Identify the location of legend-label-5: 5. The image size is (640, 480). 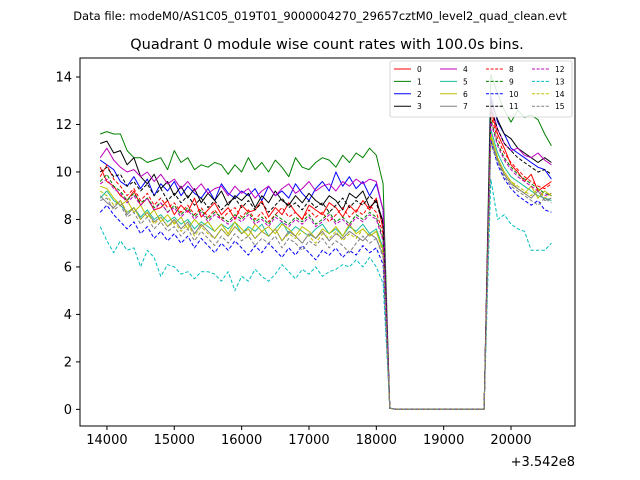
(465, 81).